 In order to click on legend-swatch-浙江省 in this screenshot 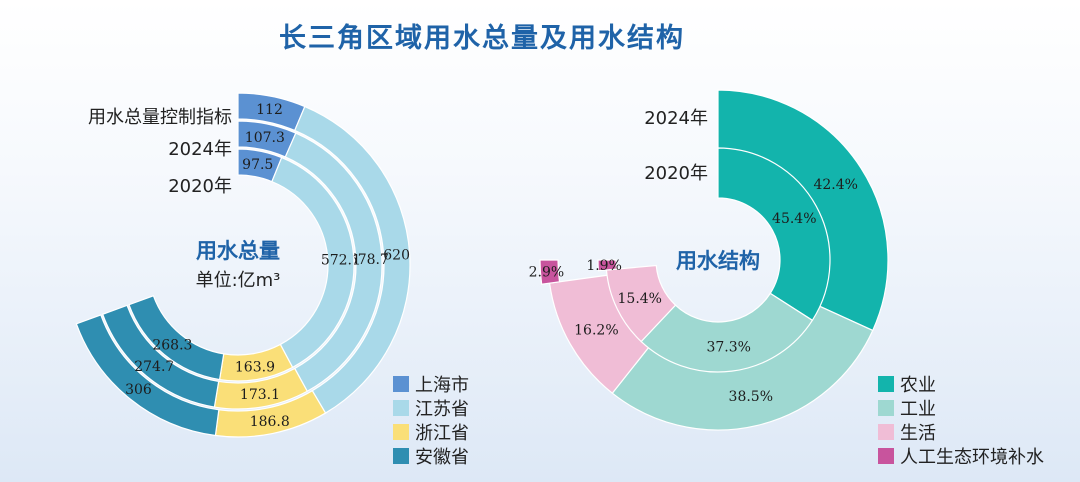, I will do `click(401, 432)`.